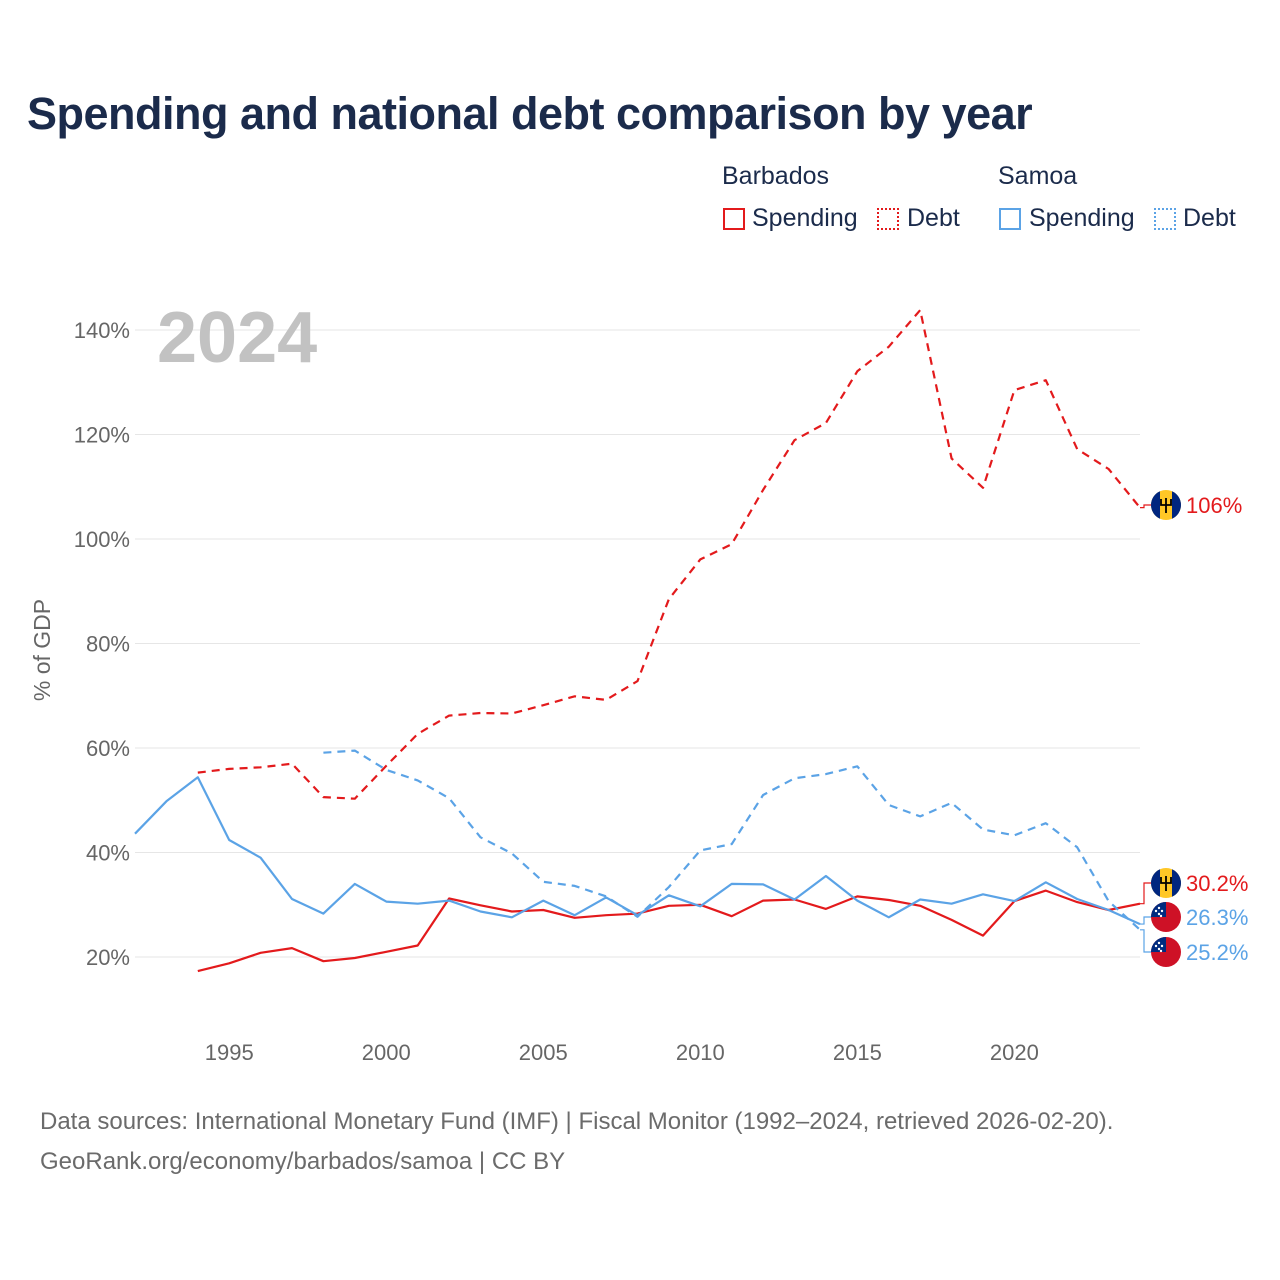  What do you see at coordinates (42, 650) in the screenshot?
I see `y-axis-label: % of GDP` at bounding box center [42, 650].